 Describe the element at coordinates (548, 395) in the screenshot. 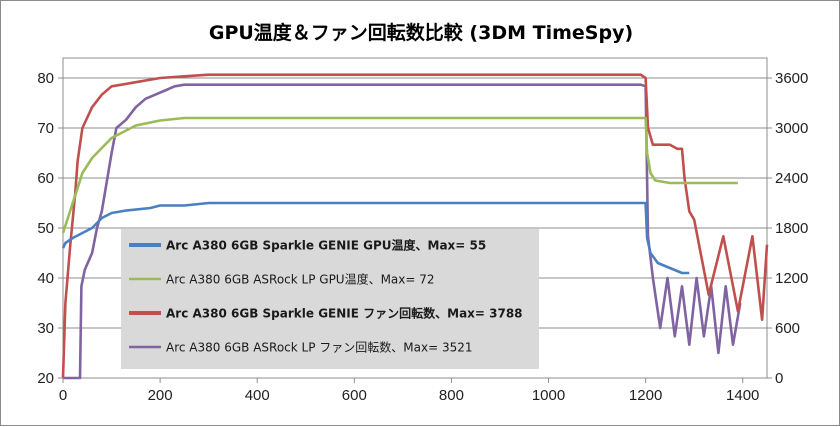

I see `x-tick-label-5: 1000` at that location.